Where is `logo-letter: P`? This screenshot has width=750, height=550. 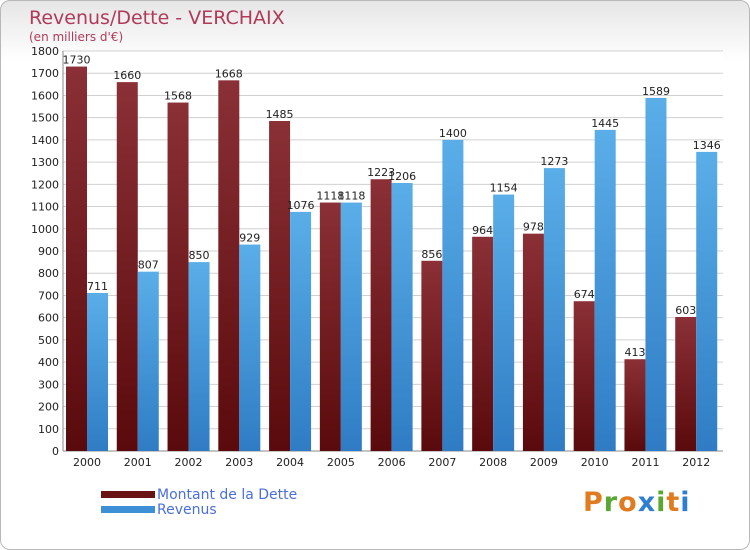 logo-letter: P is located at coordinates (593, 502).